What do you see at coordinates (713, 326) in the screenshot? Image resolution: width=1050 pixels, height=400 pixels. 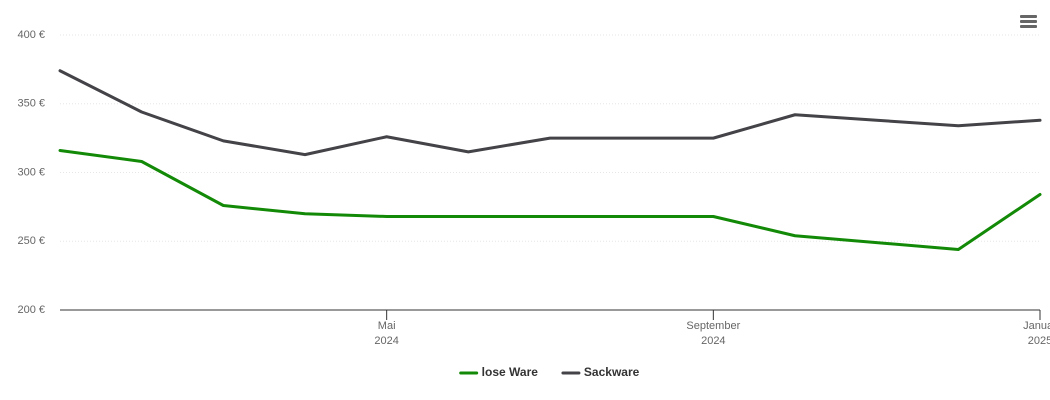 I see `x-tick-label: September` at bounding box center [713, 326].